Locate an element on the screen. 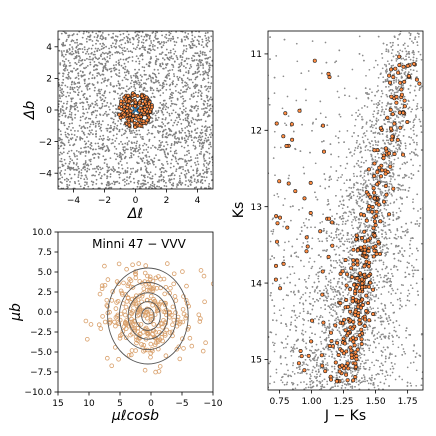 The height and width of the screenshot is (436, 436). cluster-star-point is located at coordinates (119, 114).